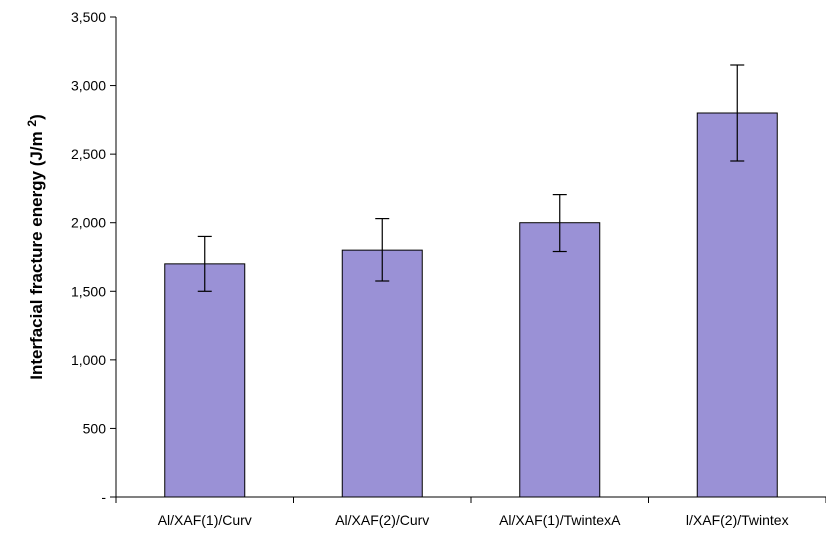 The width and height of the screenshot is (826, 533). Describe the element at coordinates (205, 520) in the screenshot. I see `x-tick-label: Al/XAF(1)/Curv` at that location.